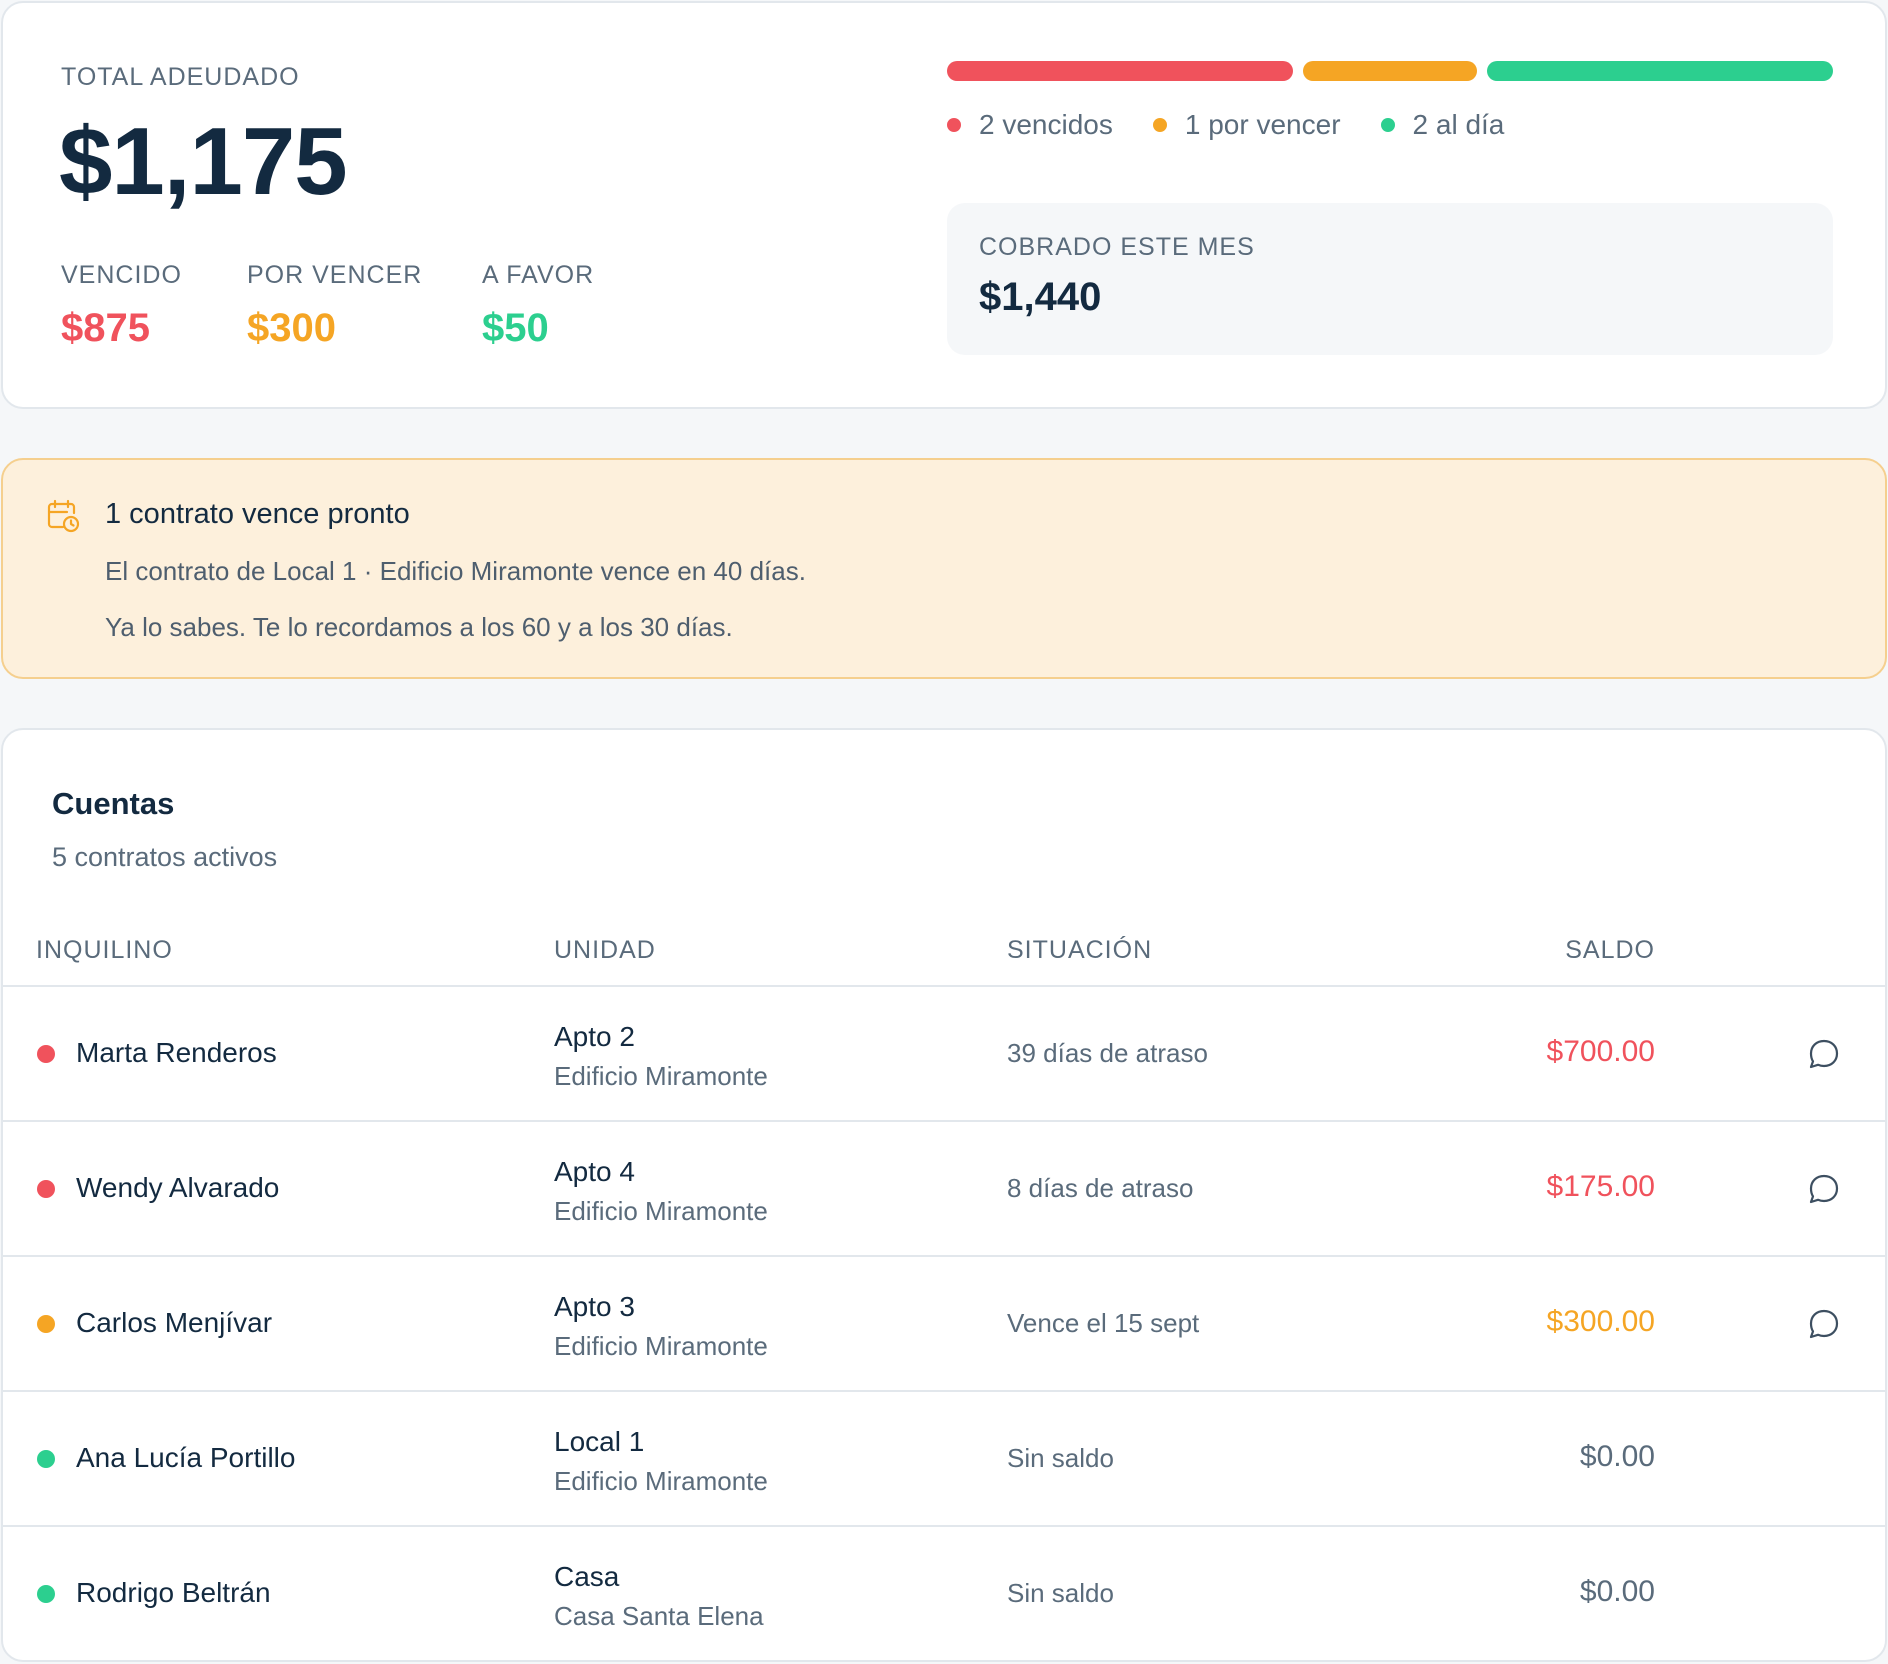  What do you see at coordinates (954, 125) in the screenshot?
I see `legend-overdue-dot` at bounding box center [954, 125].